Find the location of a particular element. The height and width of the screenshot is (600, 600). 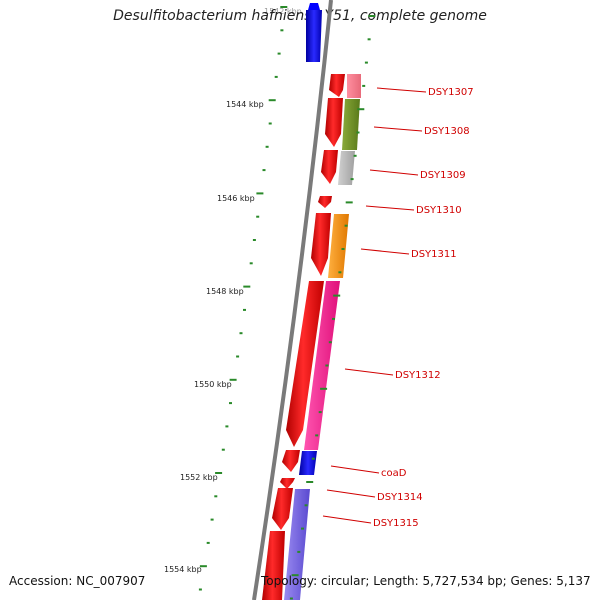

ruler-ticks-right is located at coordinates (332, 307).